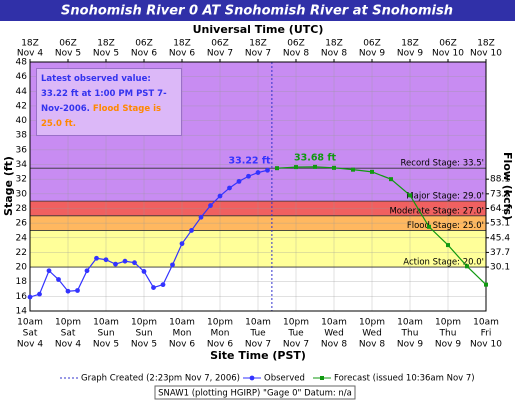 This screenshot has height=401, width=515. What do you see at coordinates (22, 194) in the screenshot?
I see `y-tick-label: 30` at bounding box center [22, 194].